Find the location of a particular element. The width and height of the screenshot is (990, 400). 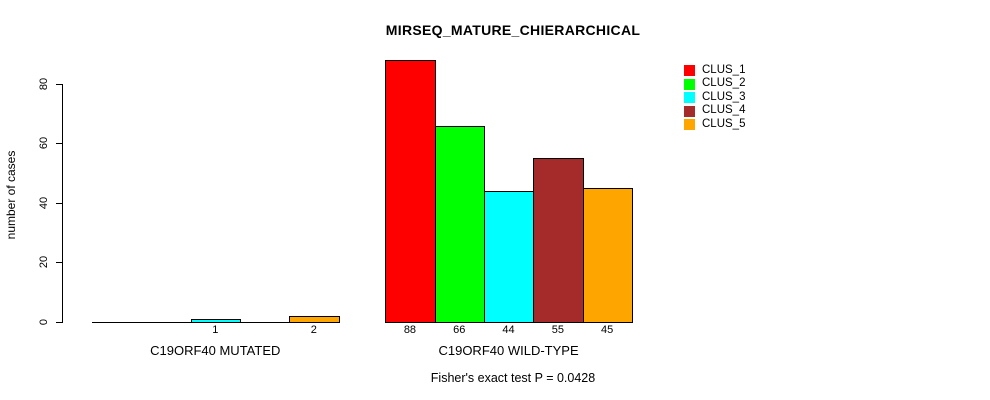

bar-value-label: 66 is located at coordinates (459, 330).